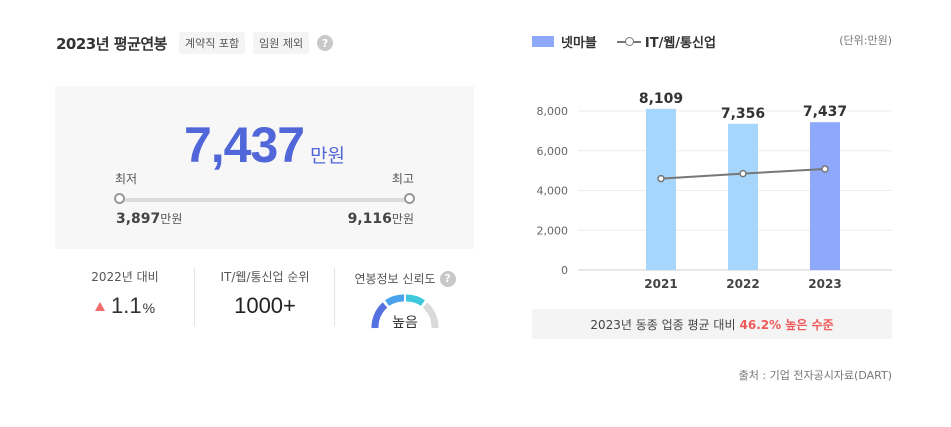 Image resolution: width=951 pixels, height=427 pixels. What do you see at coordinates (402, 179) in the screenshot?
I see `range-max-label: 최고` at bounding box center [402, 179].